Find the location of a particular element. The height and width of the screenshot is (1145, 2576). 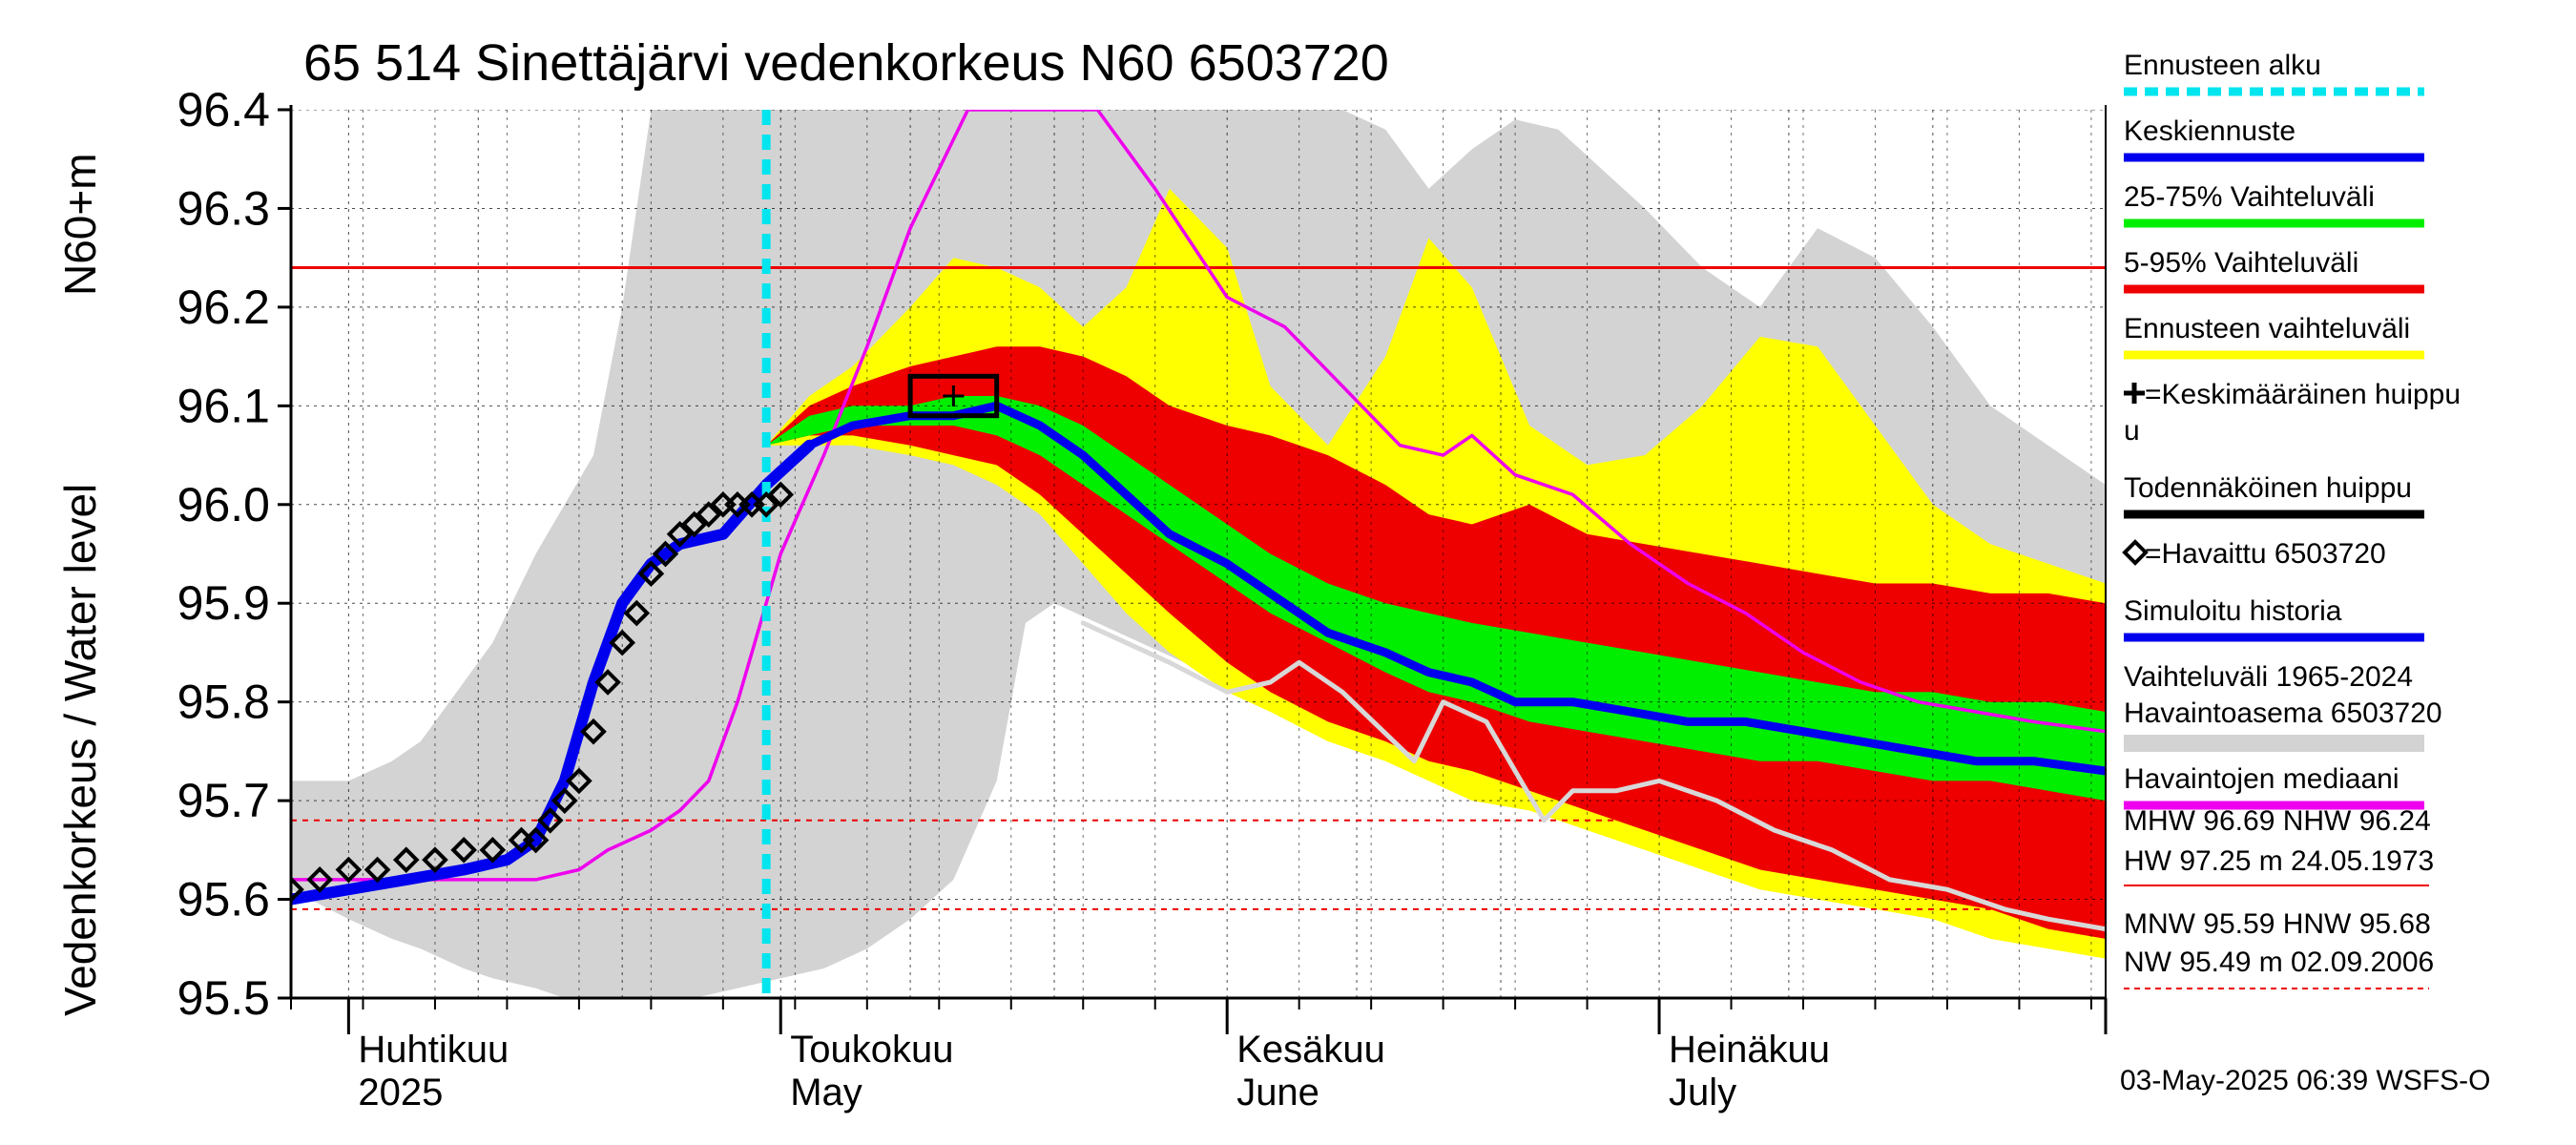

y-tick-label: 95.7 is located at coordinates (223, 801).